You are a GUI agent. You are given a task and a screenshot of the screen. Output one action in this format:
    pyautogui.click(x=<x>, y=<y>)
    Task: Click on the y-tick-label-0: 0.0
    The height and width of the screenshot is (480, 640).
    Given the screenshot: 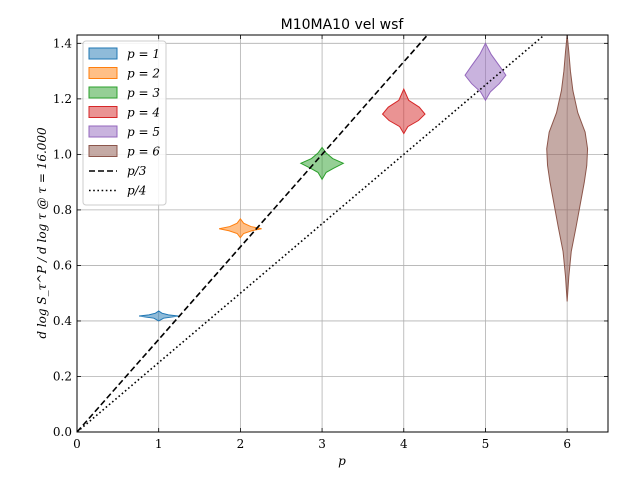 What is the action you would take?
    pyautogui.click(x=62, y=432)
    